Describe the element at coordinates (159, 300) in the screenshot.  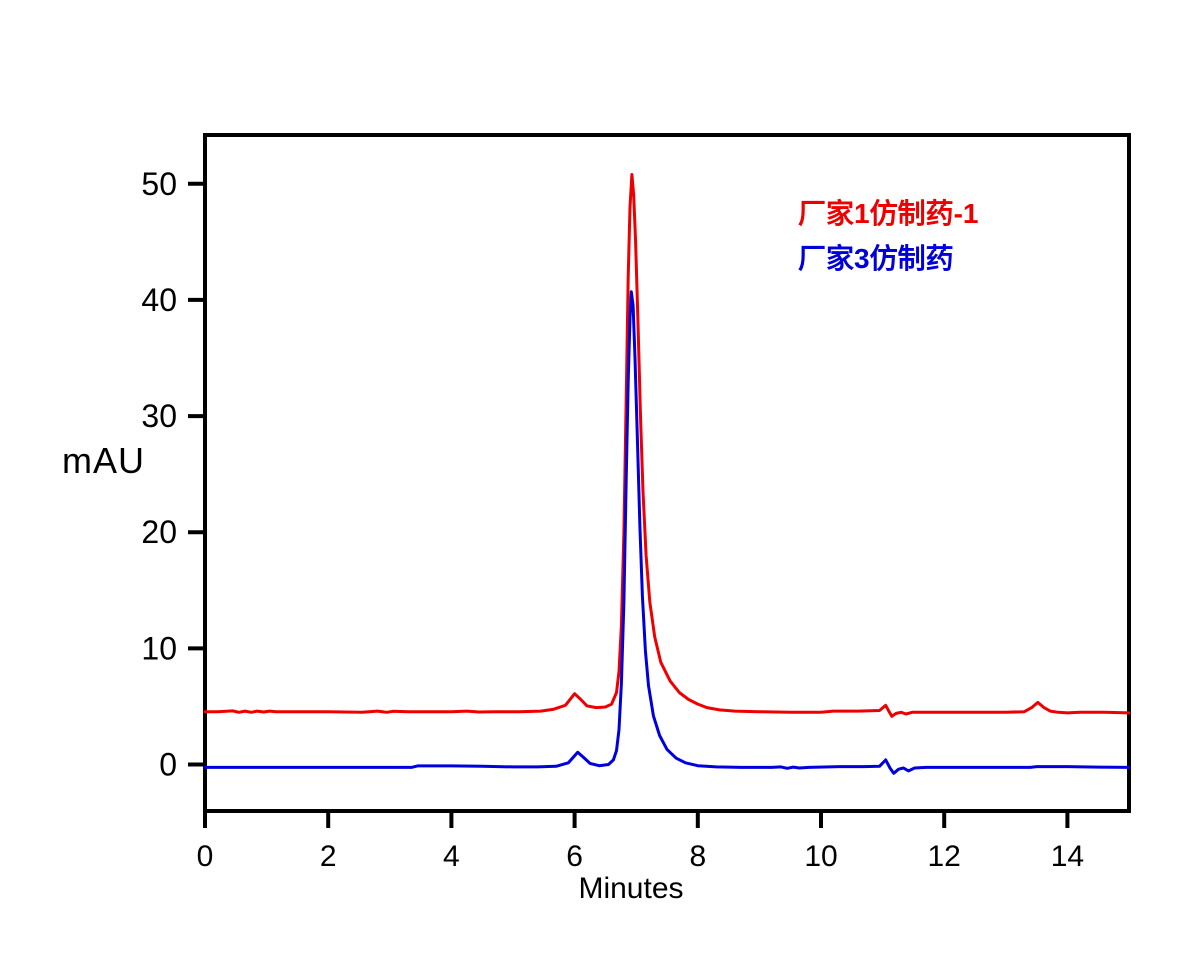
I see `y-tick-label: 40` at that location.